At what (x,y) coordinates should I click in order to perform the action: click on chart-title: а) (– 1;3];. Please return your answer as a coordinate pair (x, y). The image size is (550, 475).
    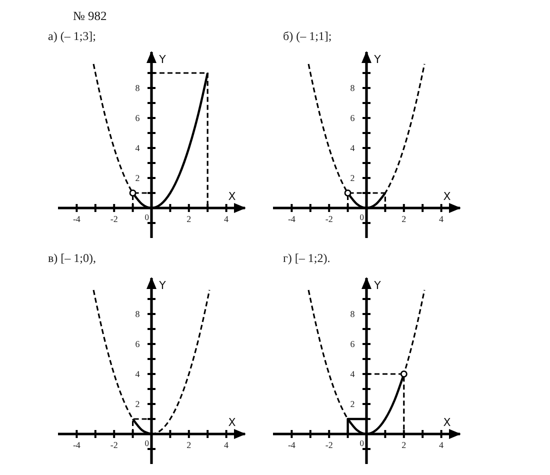
    Looking at the image, I should click on (72, 36).